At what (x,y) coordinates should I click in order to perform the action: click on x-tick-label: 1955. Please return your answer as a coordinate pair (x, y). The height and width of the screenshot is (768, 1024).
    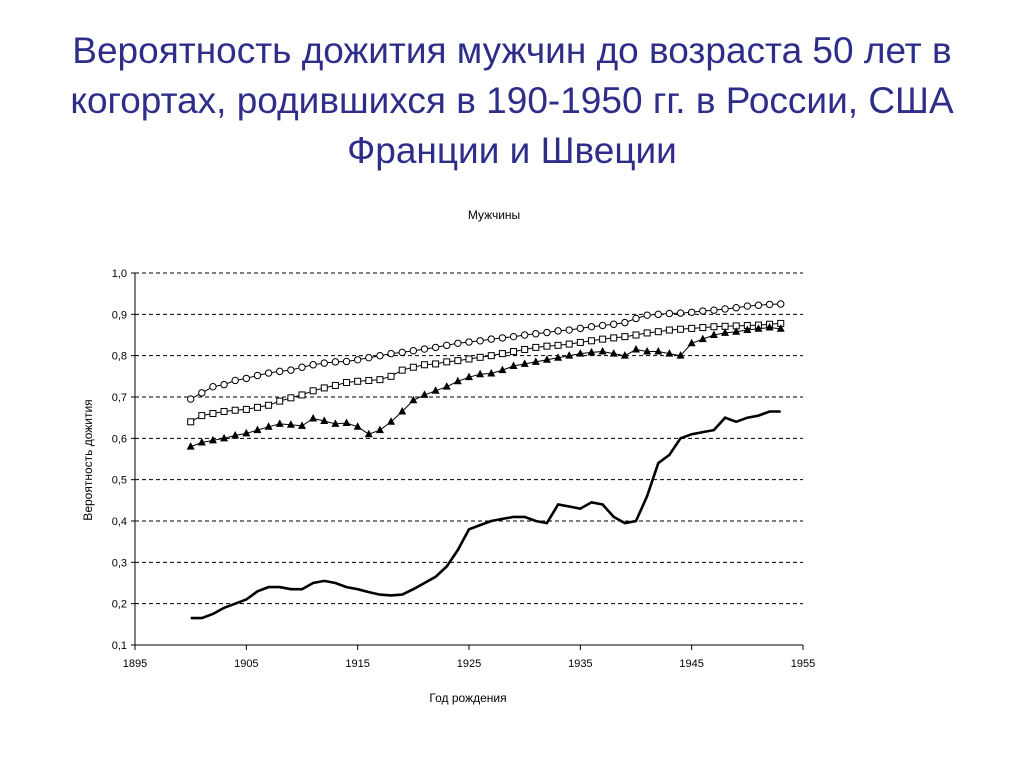
    Looking at the image, I should click on (803, 664).